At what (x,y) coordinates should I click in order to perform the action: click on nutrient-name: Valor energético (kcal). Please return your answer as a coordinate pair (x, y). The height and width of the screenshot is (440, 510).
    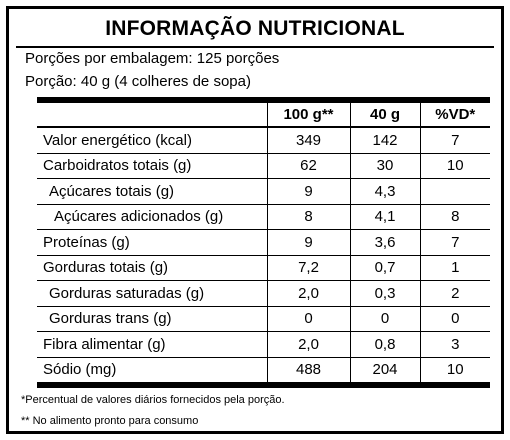
    Looking at the image, I should click on (152, 140).